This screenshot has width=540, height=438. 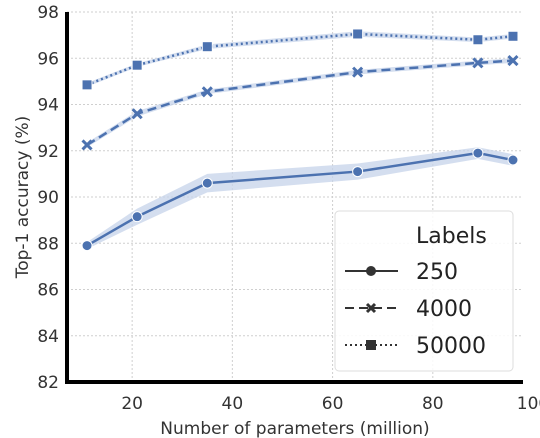 I want to click on y-tick-label: 98, so click(x=48, y=13).